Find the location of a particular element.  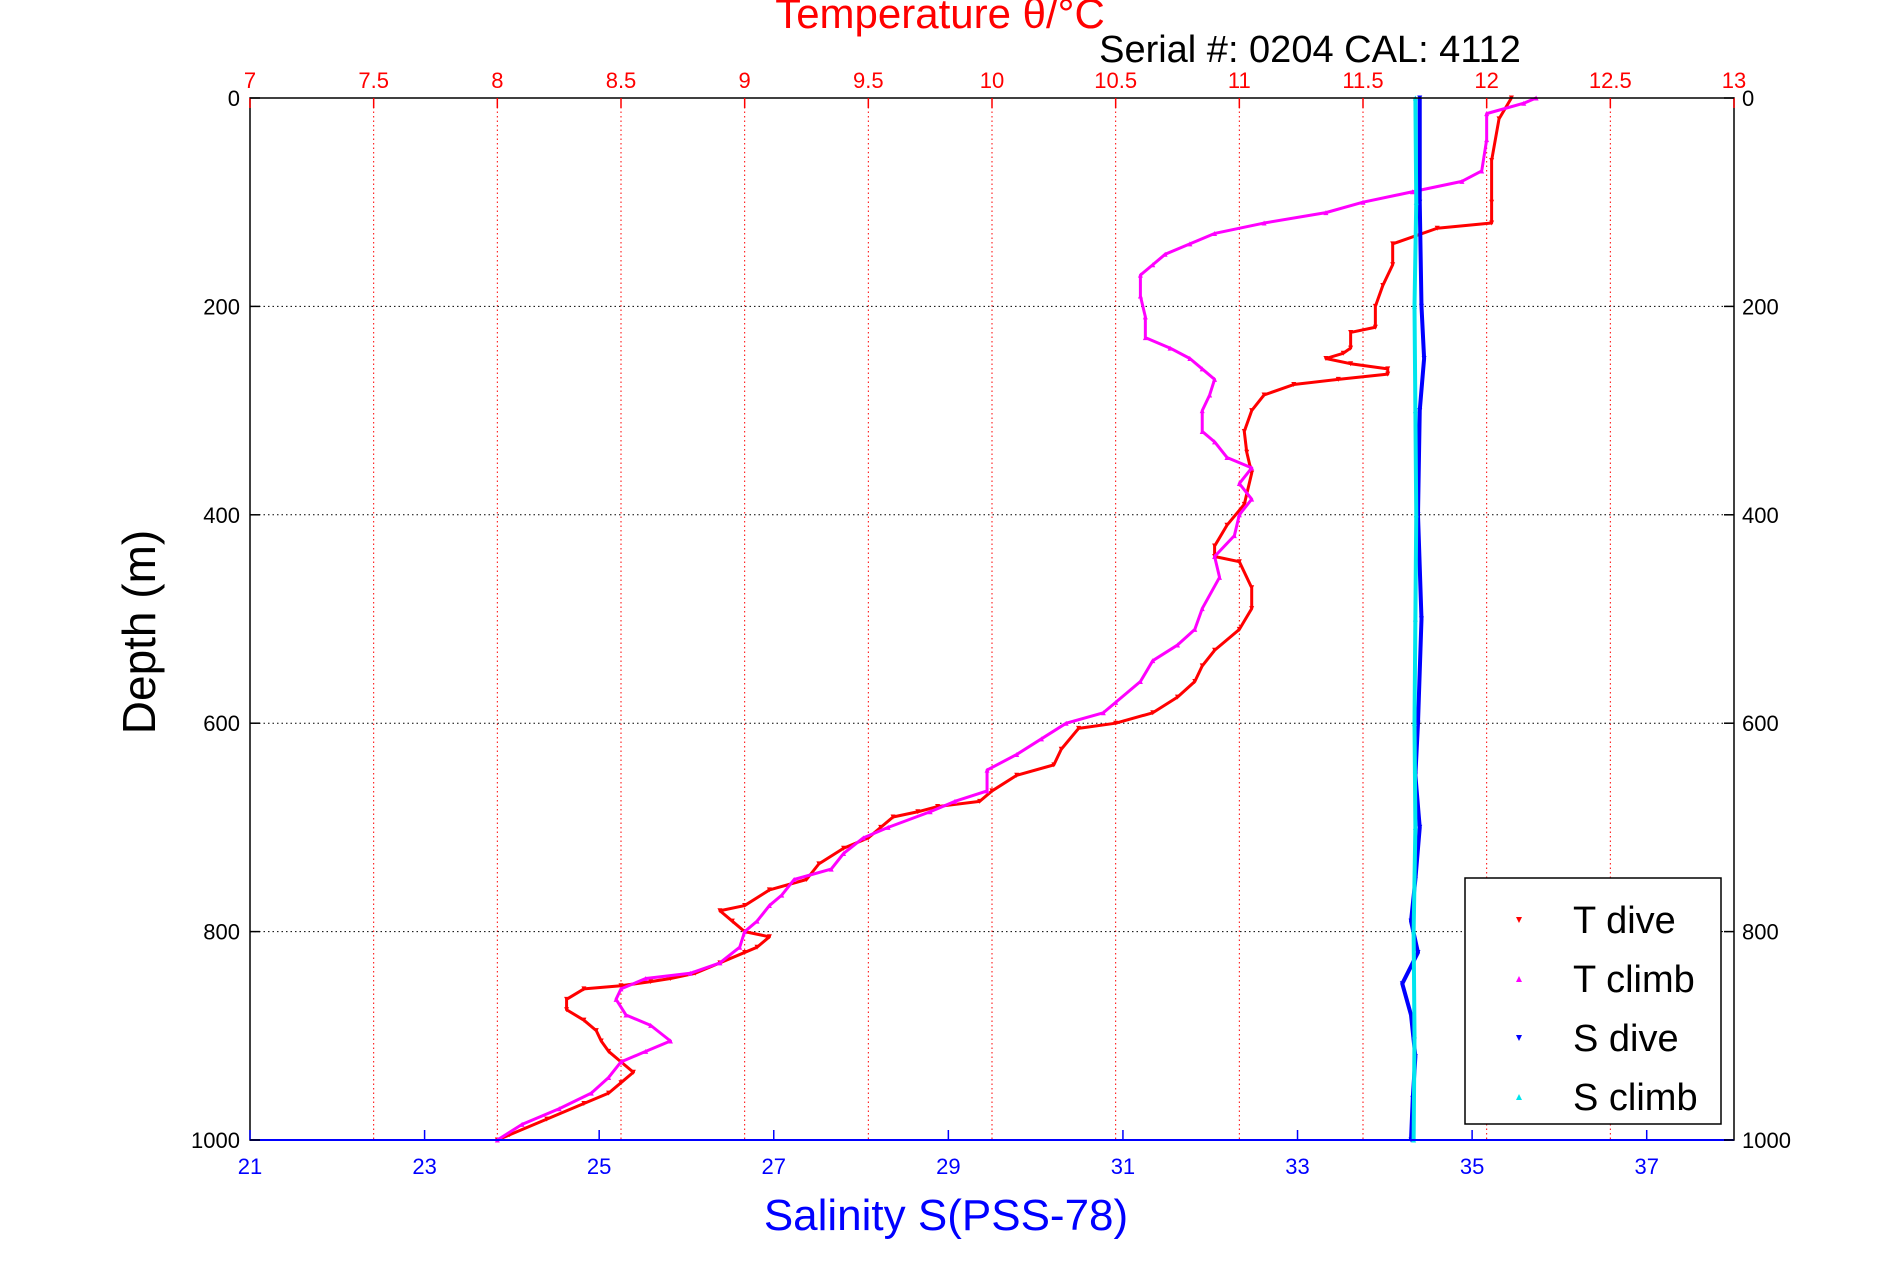

top-axis-tick-label: 7.5 is located at coordinates (373, 80).